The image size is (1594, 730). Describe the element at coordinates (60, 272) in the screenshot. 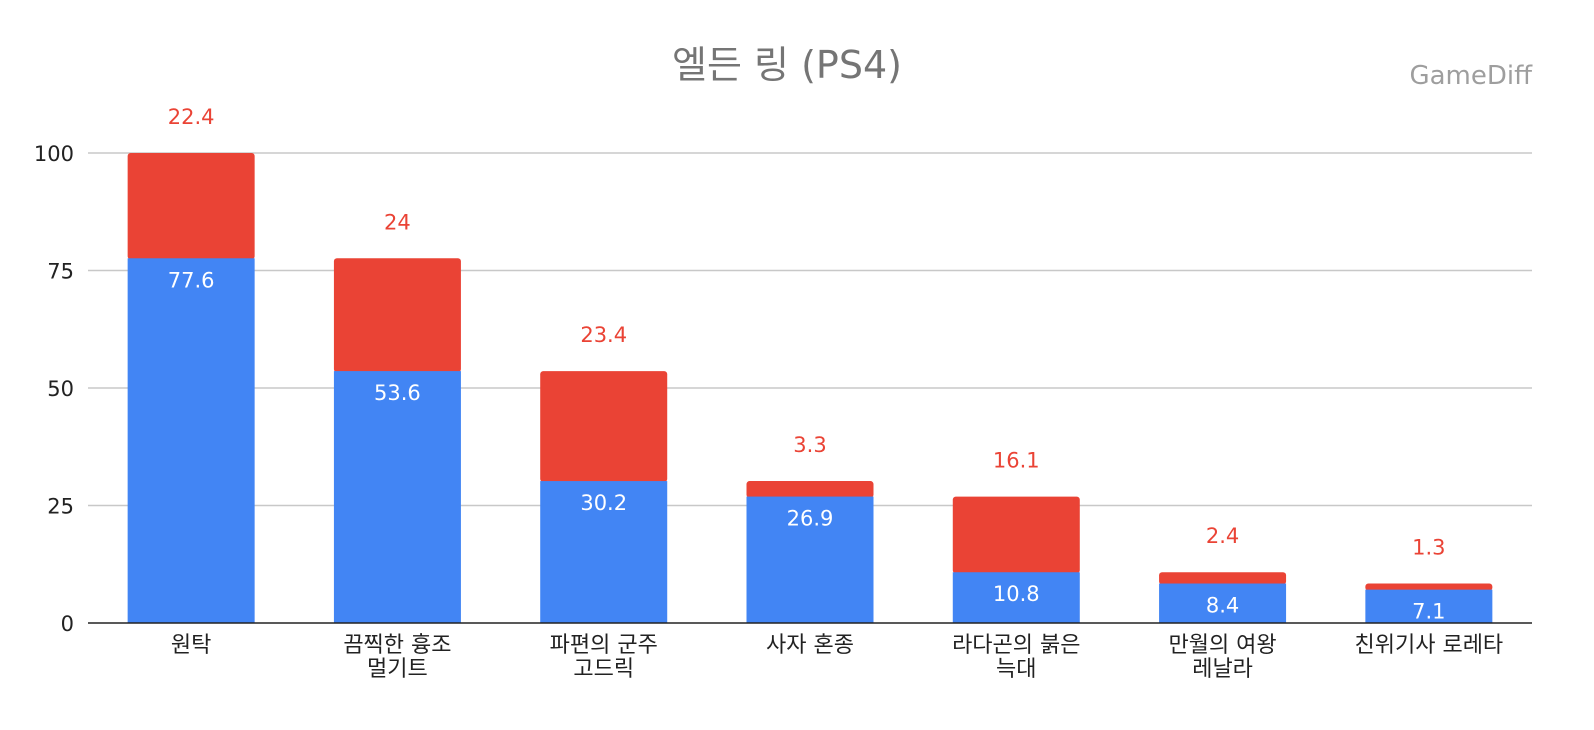

I see `y-tick-label: 75` at that location.